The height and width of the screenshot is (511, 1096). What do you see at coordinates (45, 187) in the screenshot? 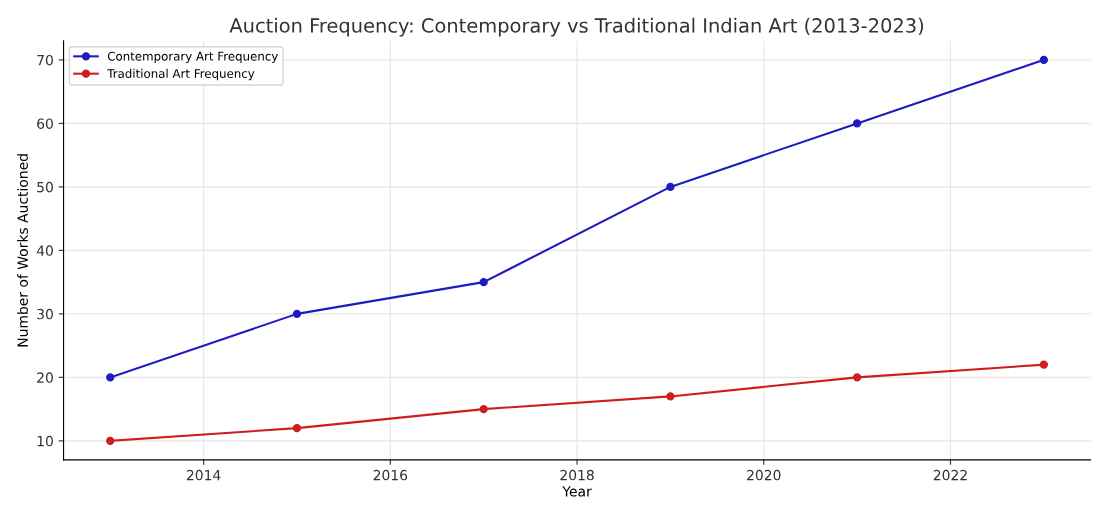
I see `y-tick-label: 50` at bounding box center [45, 187].